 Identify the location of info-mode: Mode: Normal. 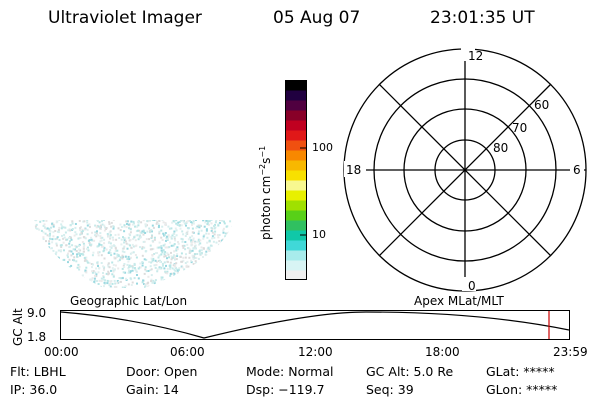
(290, 371).